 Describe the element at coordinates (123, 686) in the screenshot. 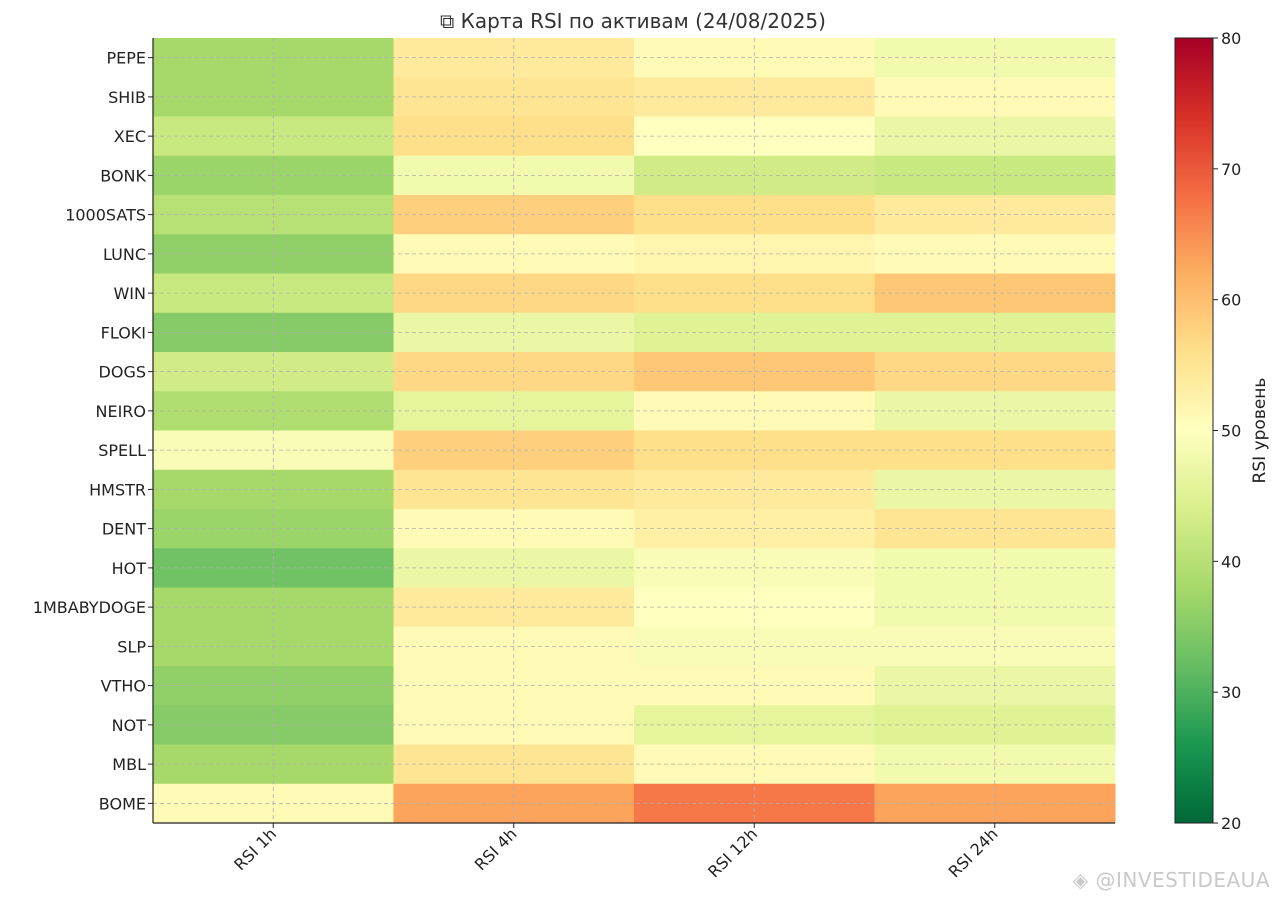

I see `y-tick-label: VTHO` at that location.